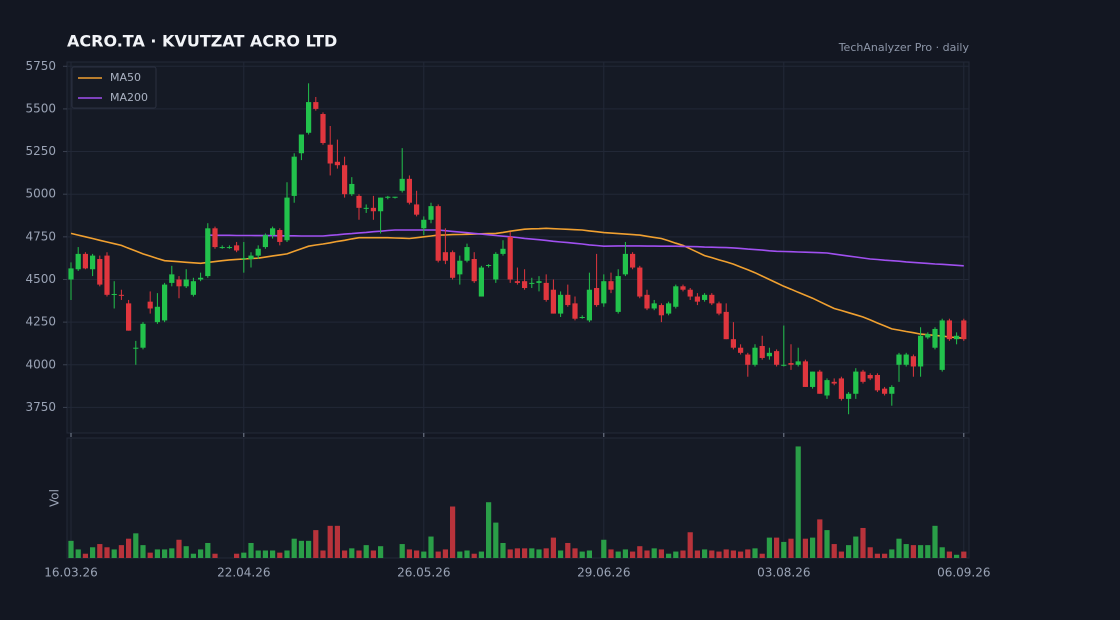  Describe the element at coordinates (40, 151) in the screenshot. I see `y-tick-label: 5250` at that location.